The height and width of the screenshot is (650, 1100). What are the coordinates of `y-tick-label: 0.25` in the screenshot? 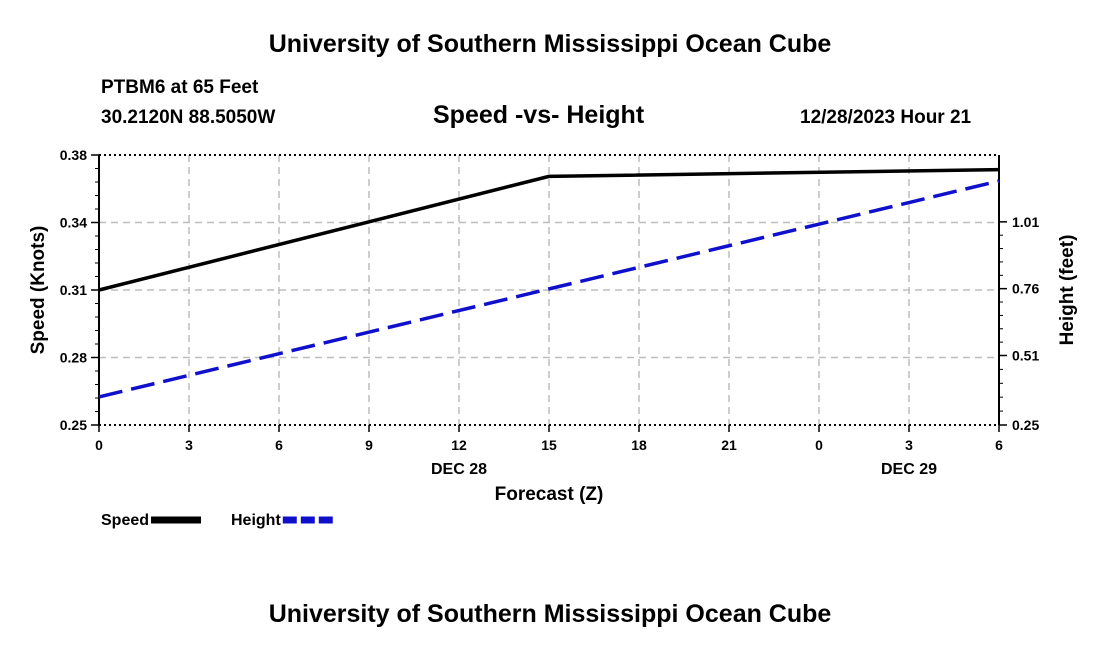 It's located at (73, 425).